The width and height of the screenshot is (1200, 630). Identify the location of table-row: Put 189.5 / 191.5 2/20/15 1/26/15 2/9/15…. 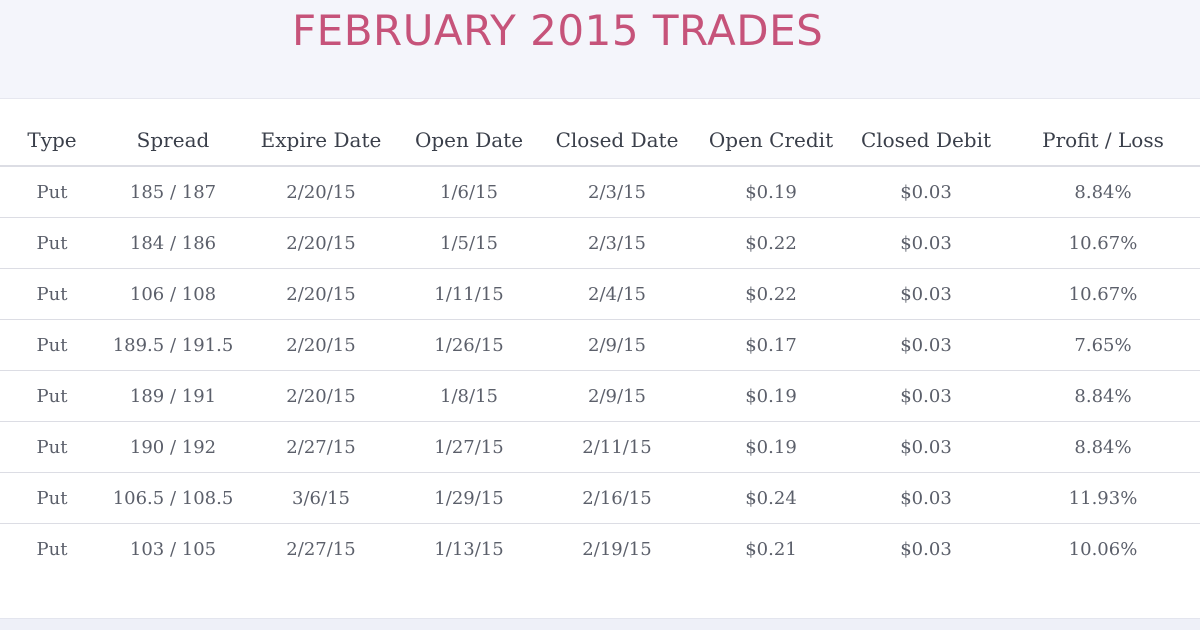
(600, 345).